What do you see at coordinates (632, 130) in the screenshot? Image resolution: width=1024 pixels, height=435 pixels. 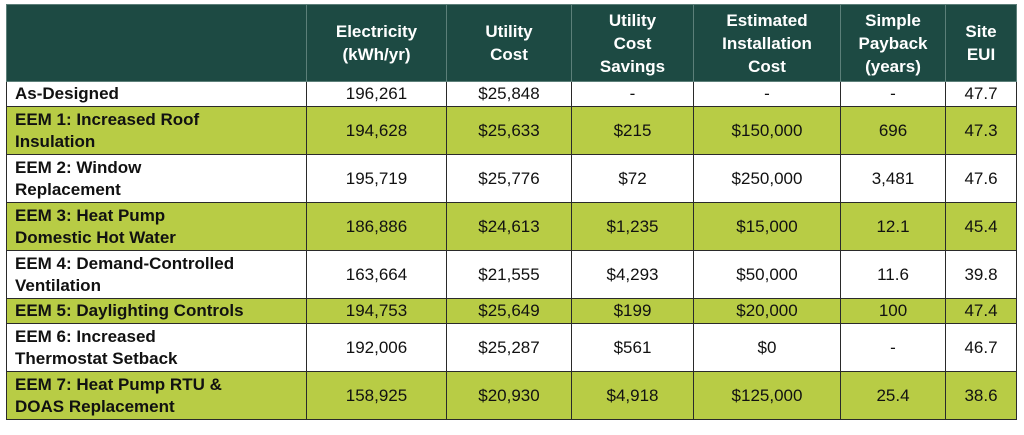 I see `cell-savings: $215` at bounding box center [632, 130].